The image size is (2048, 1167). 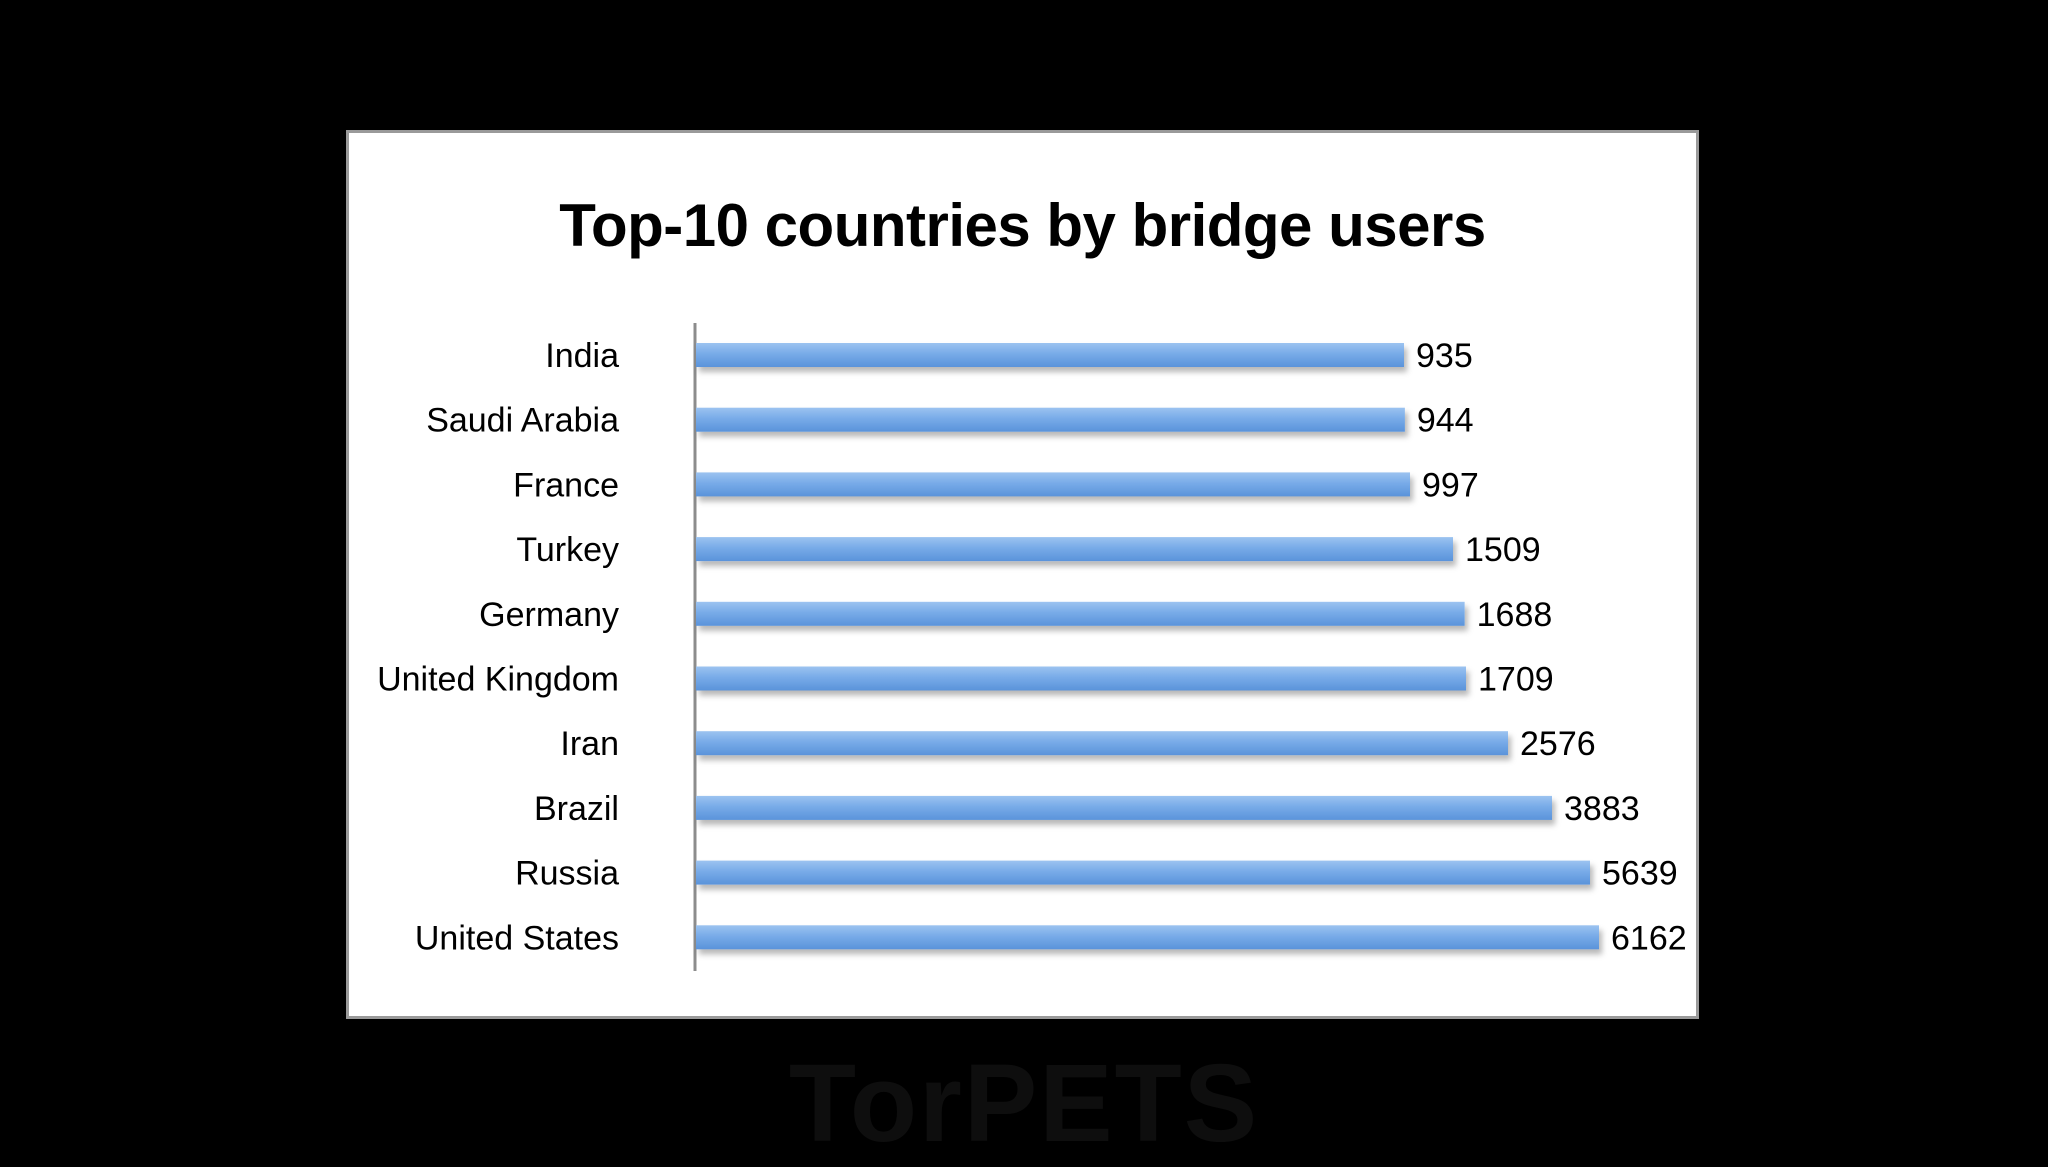 What do you see at coordinates (1515, 615) in the screenshot?
I see `data-label: 1688` at bounding box center [1515, 615].